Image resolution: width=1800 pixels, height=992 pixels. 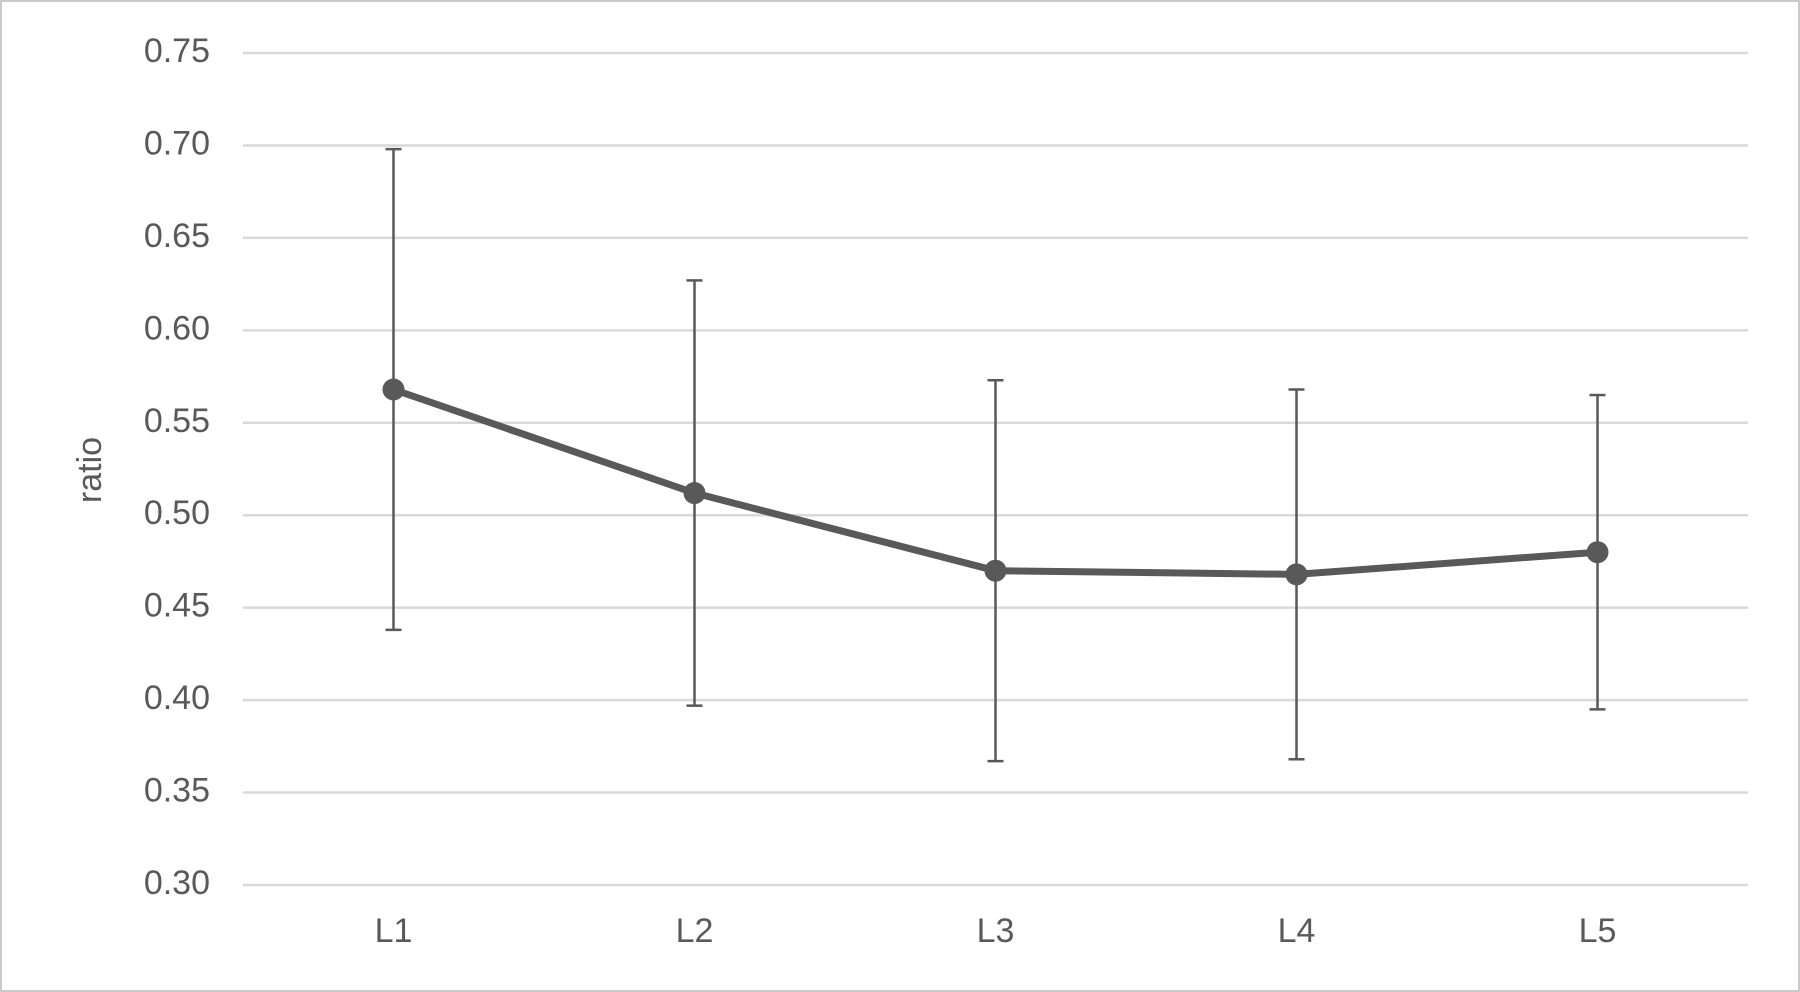 I want to click on y-tick-label: 0.50, so click(x=177, y=513).